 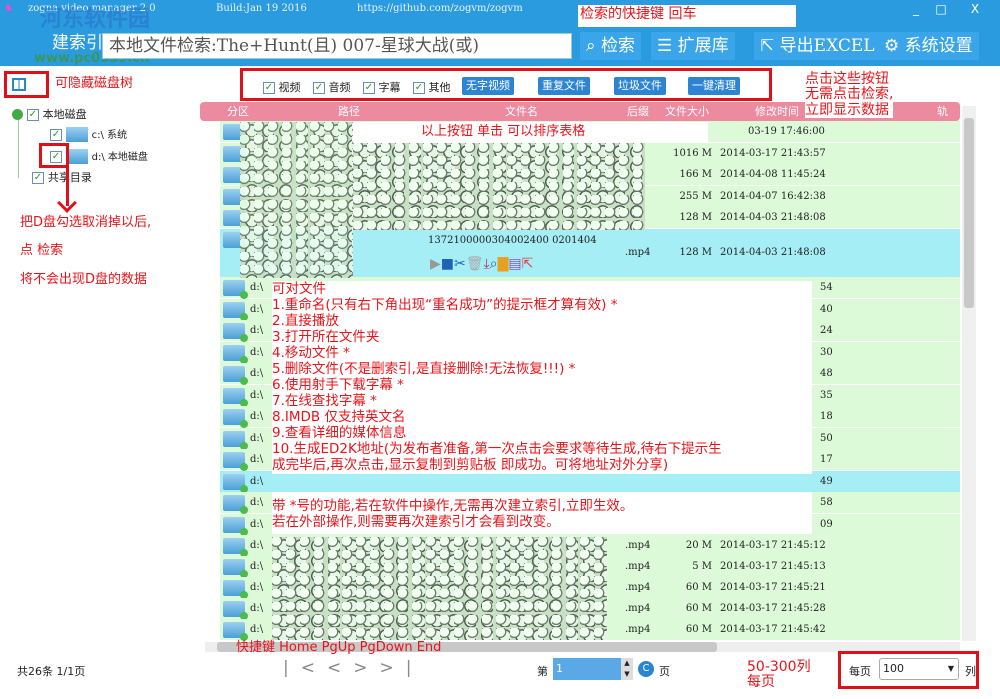 I want to click on filter-video: ✓ 视频, so click(x=282, y=87).